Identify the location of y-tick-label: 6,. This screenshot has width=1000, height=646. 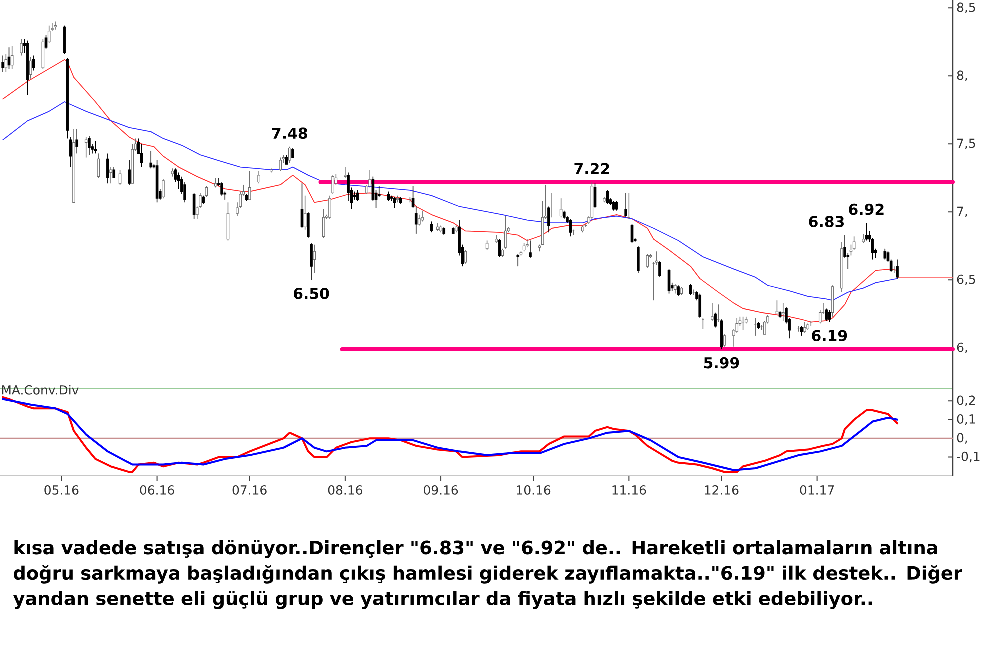
(962, 348).